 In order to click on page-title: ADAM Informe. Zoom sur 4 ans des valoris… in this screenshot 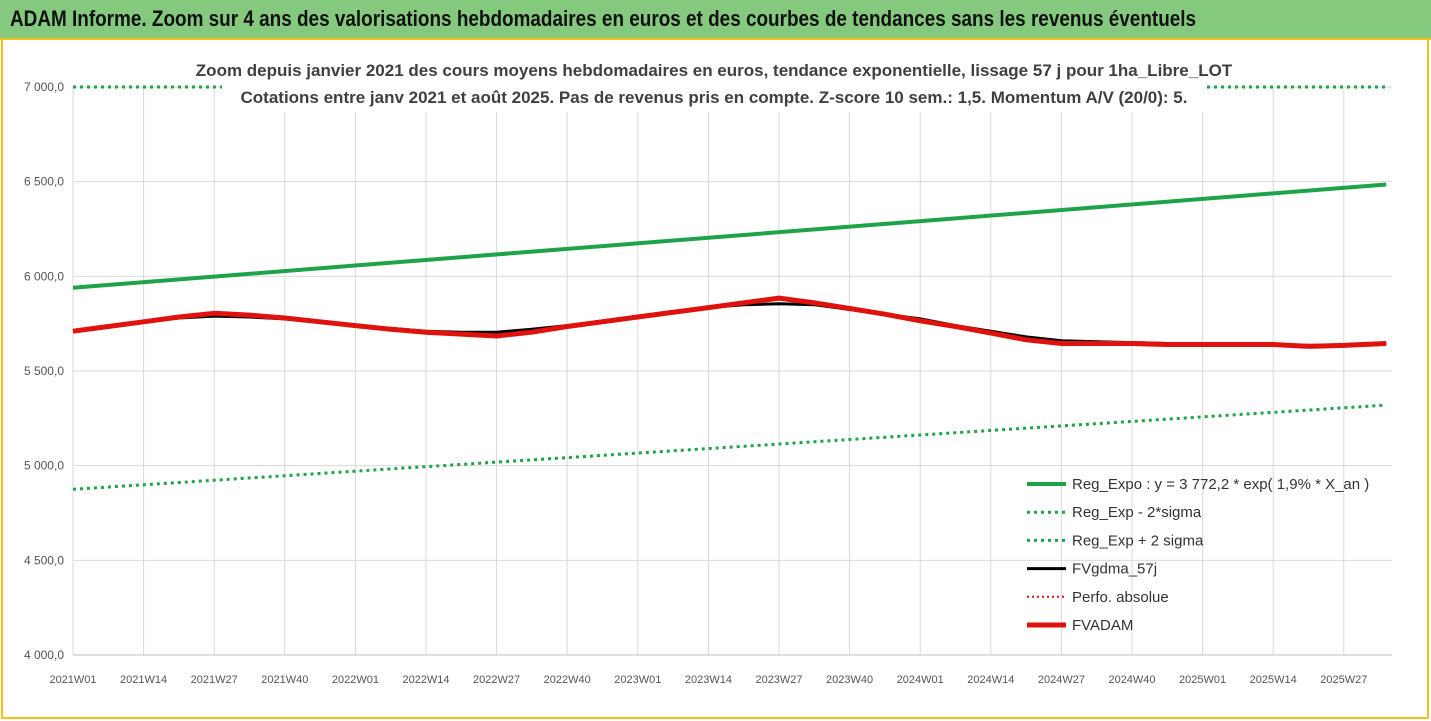, I will do `click(603, 18)`.